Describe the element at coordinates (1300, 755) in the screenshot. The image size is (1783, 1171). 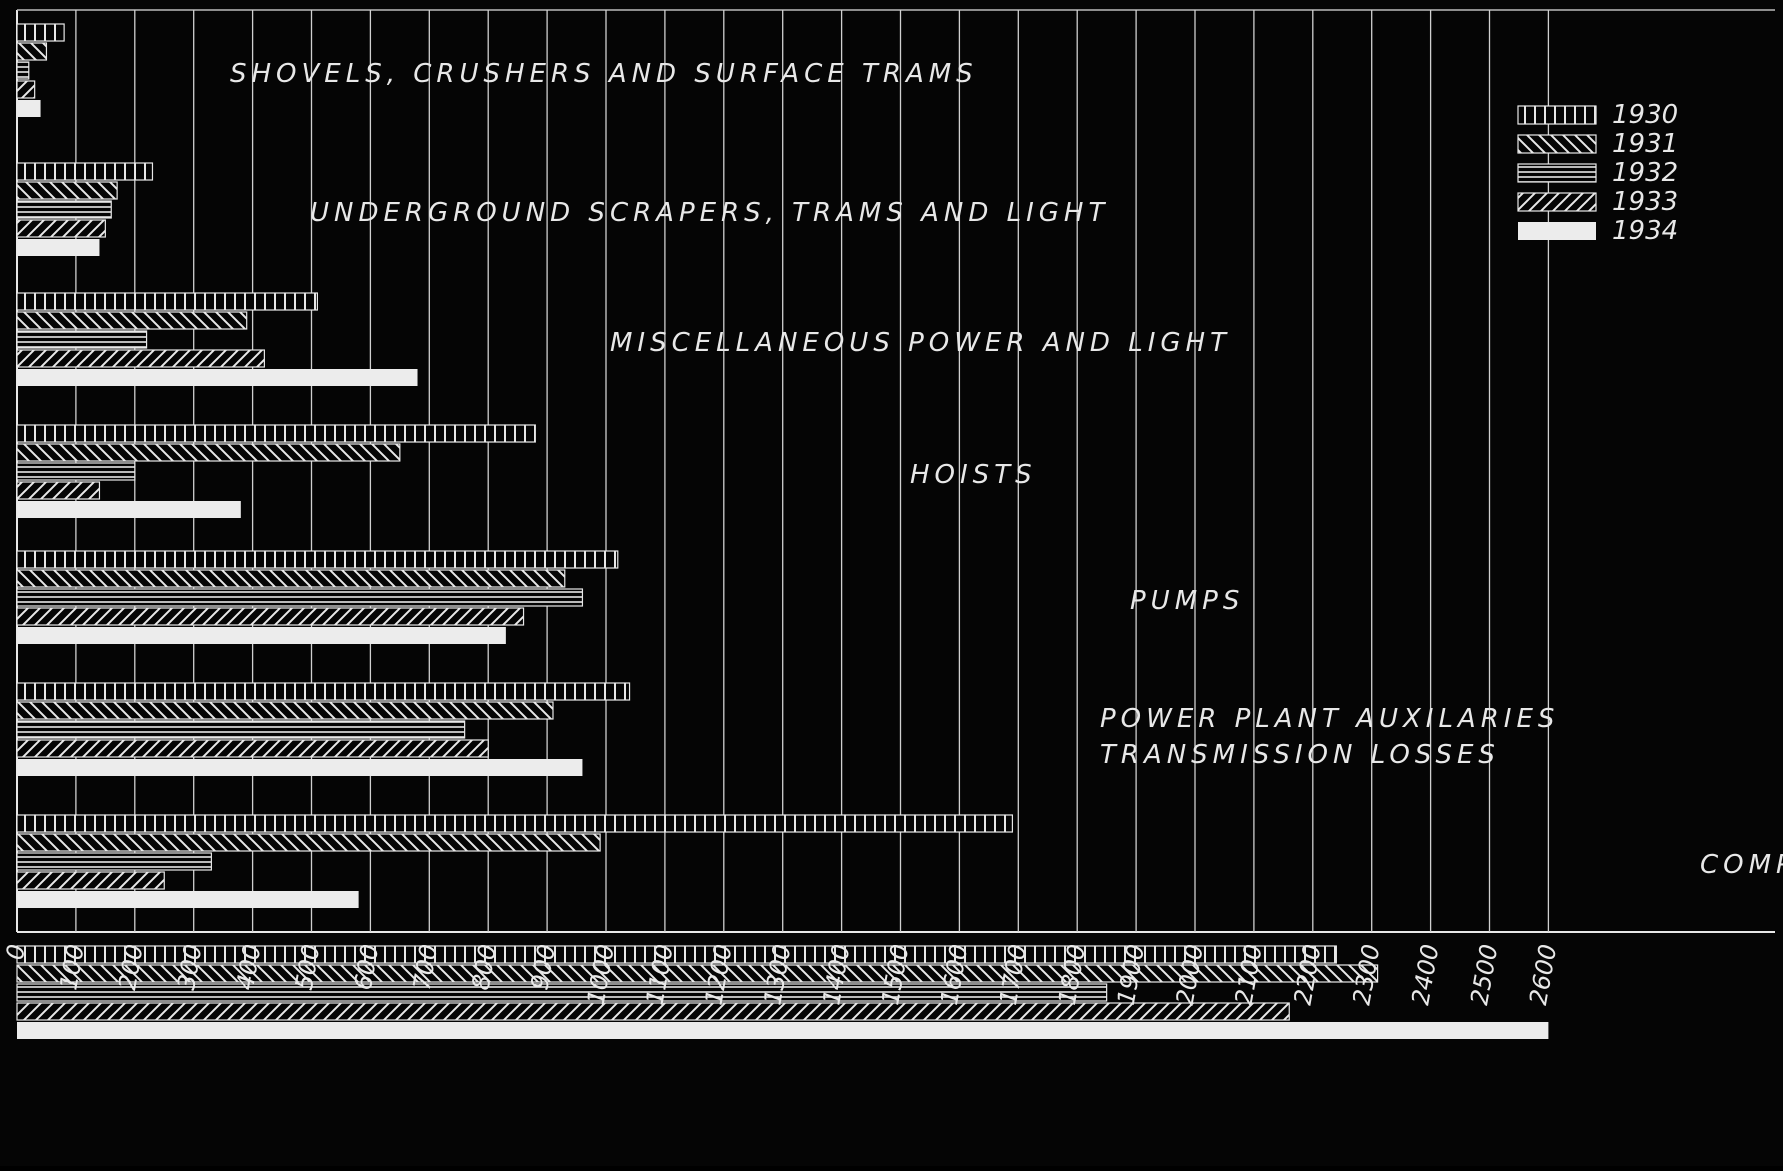
I see `category-label: TRANSMISSION LOSSES` at that location.